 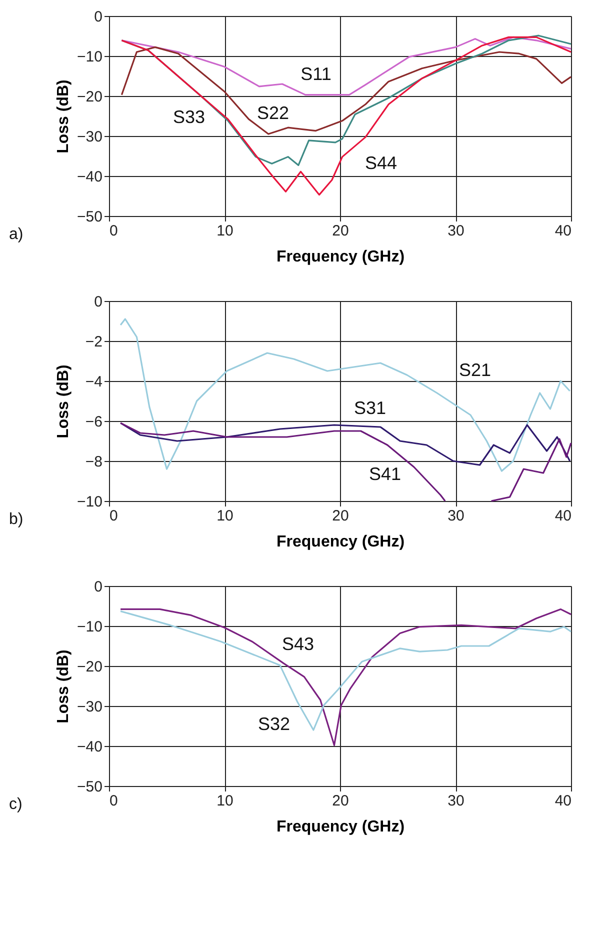 I want to click on annotation: S44, so click(x=381, y=163).